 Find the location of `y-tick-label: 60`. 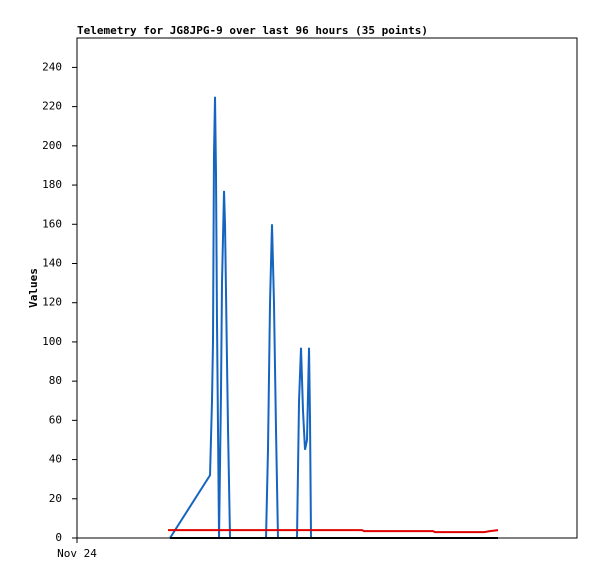

y-tick-label: 60 is located at coordinates (55, 419).